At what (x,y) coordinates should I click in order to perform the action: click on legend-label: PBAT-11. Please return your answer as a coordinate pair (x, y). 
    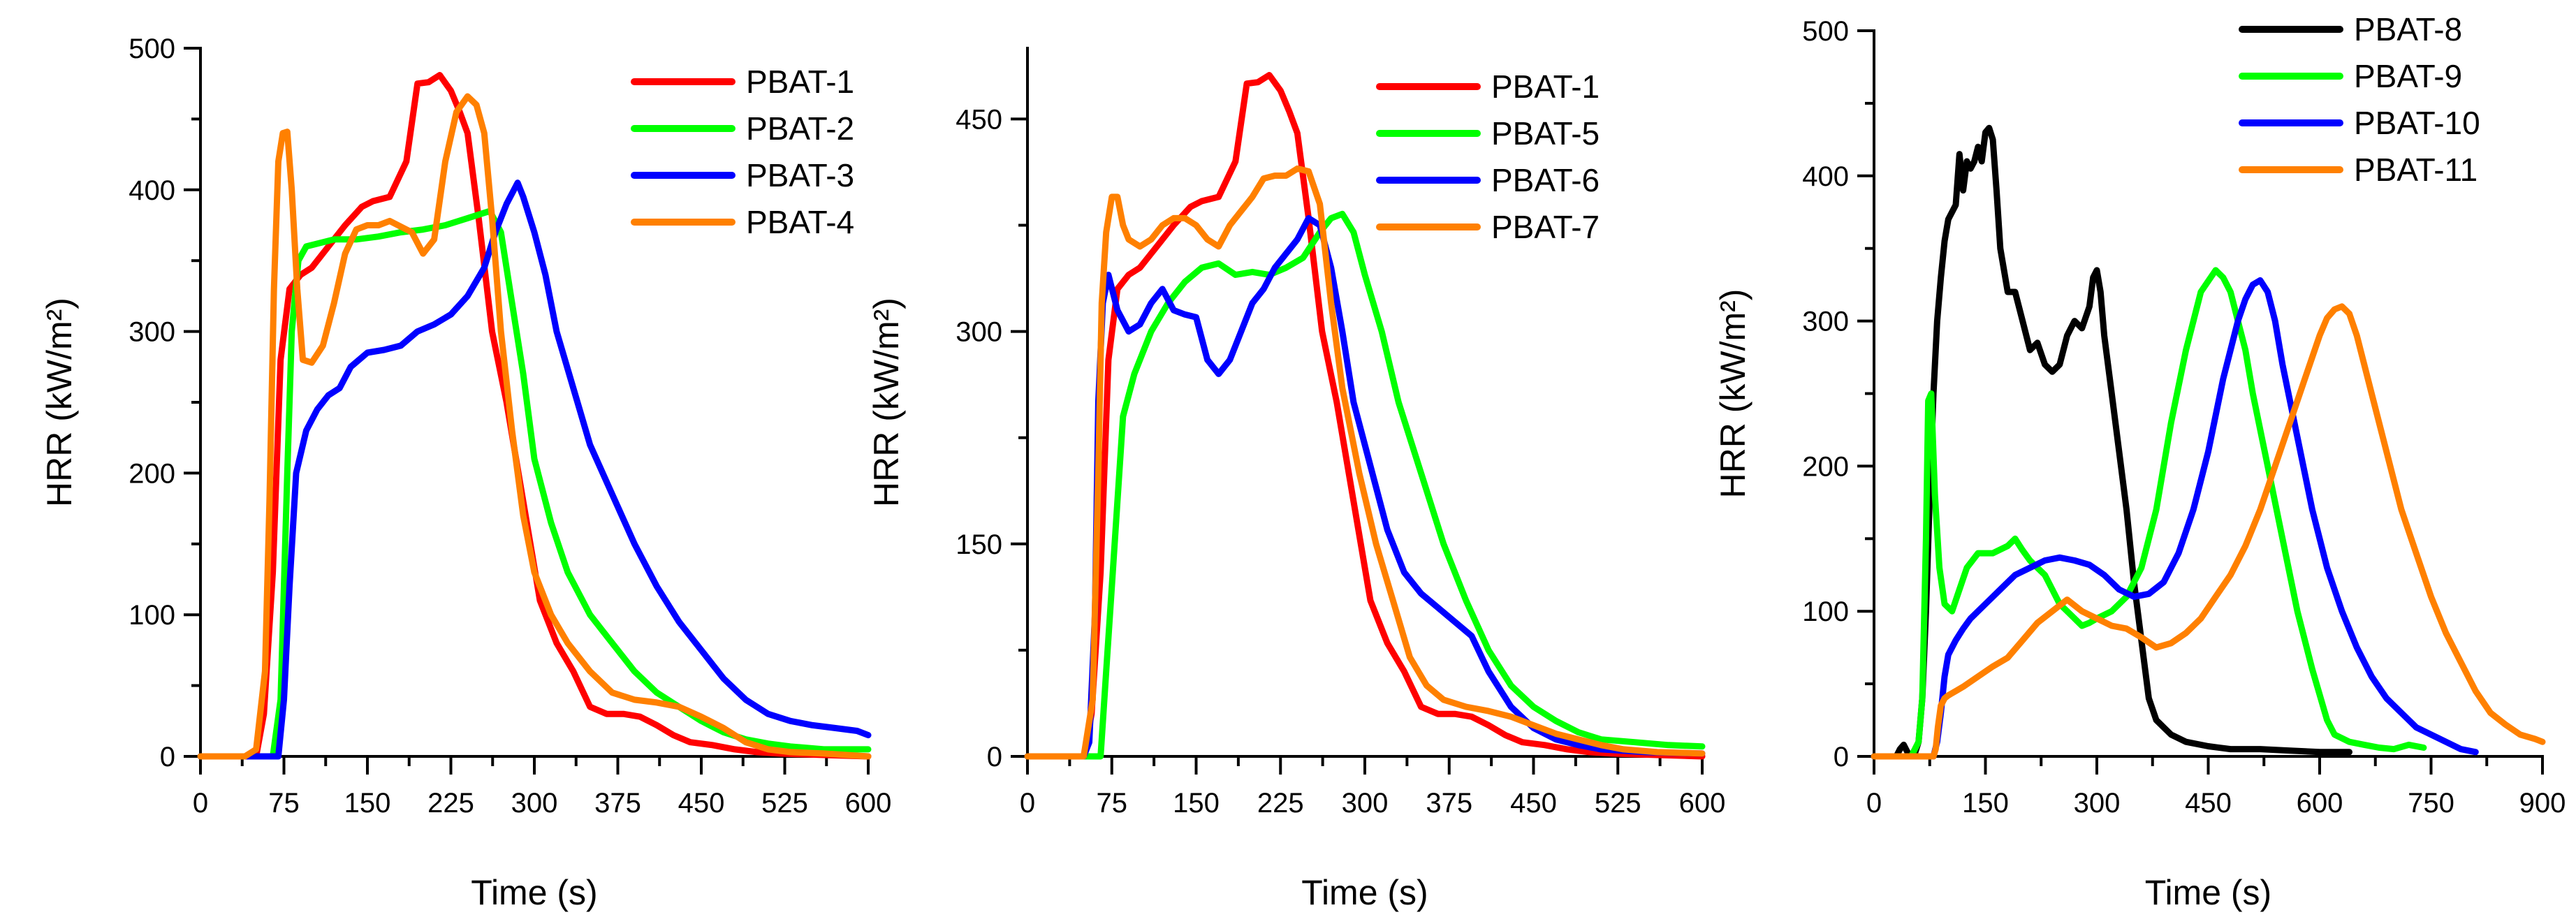
    Looking at the image, I should click on (2416, 170).